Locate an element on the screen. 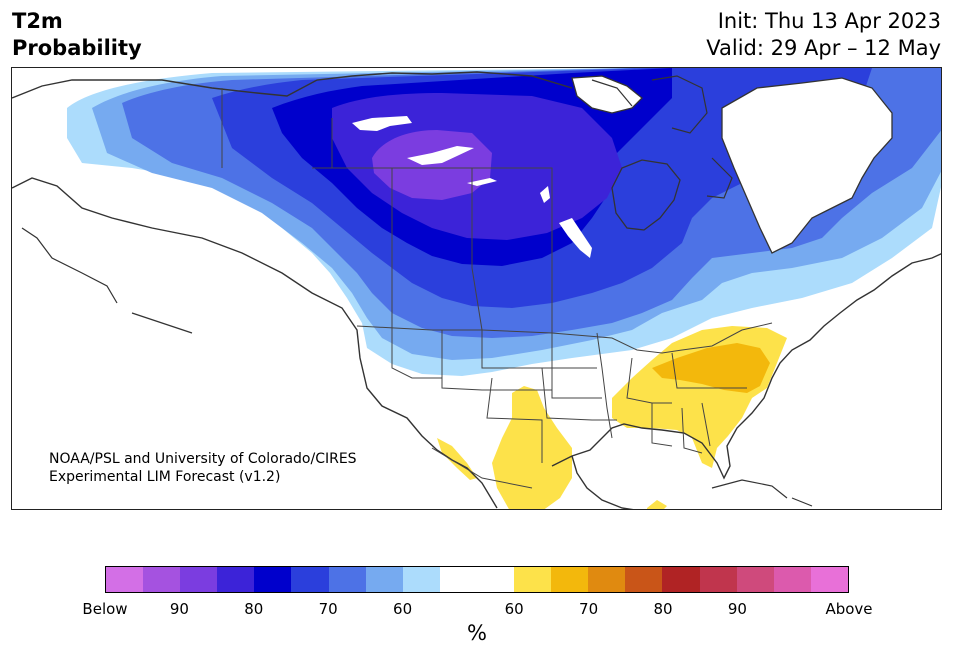 This screenshot has width=953, height=659. caribbean-islands is located at coordinates (762, 493).